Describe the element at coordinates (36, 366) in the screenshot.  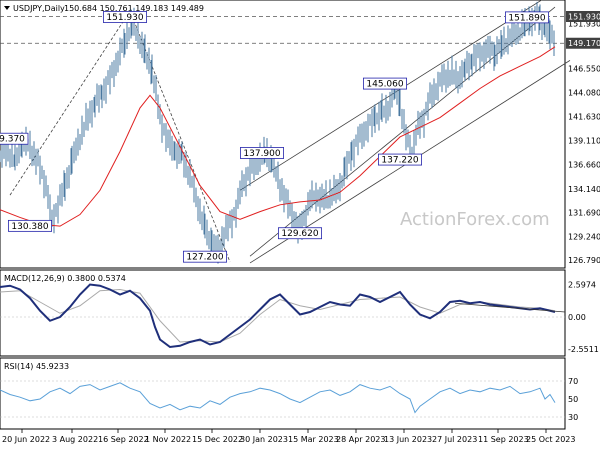
I see `rsi-title: RSI(14) 45.9233` at that location.